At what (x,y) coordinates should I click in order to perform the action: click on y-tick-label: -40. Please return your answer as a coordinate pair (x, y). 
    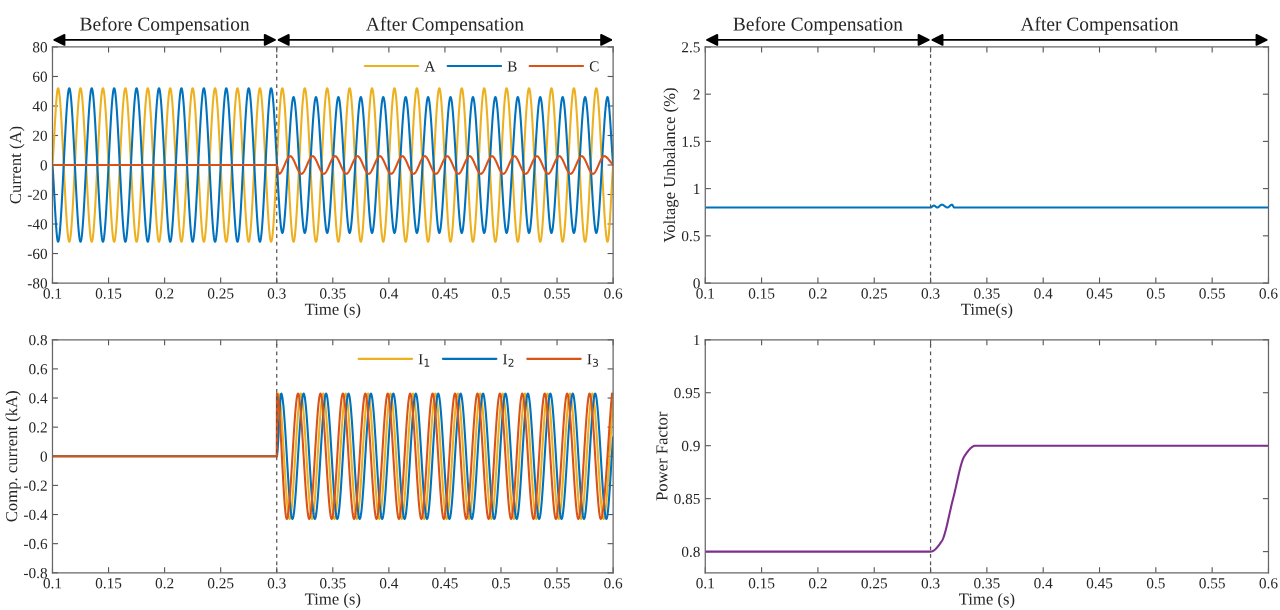
    Looking at the image, I should click on (37, 224).